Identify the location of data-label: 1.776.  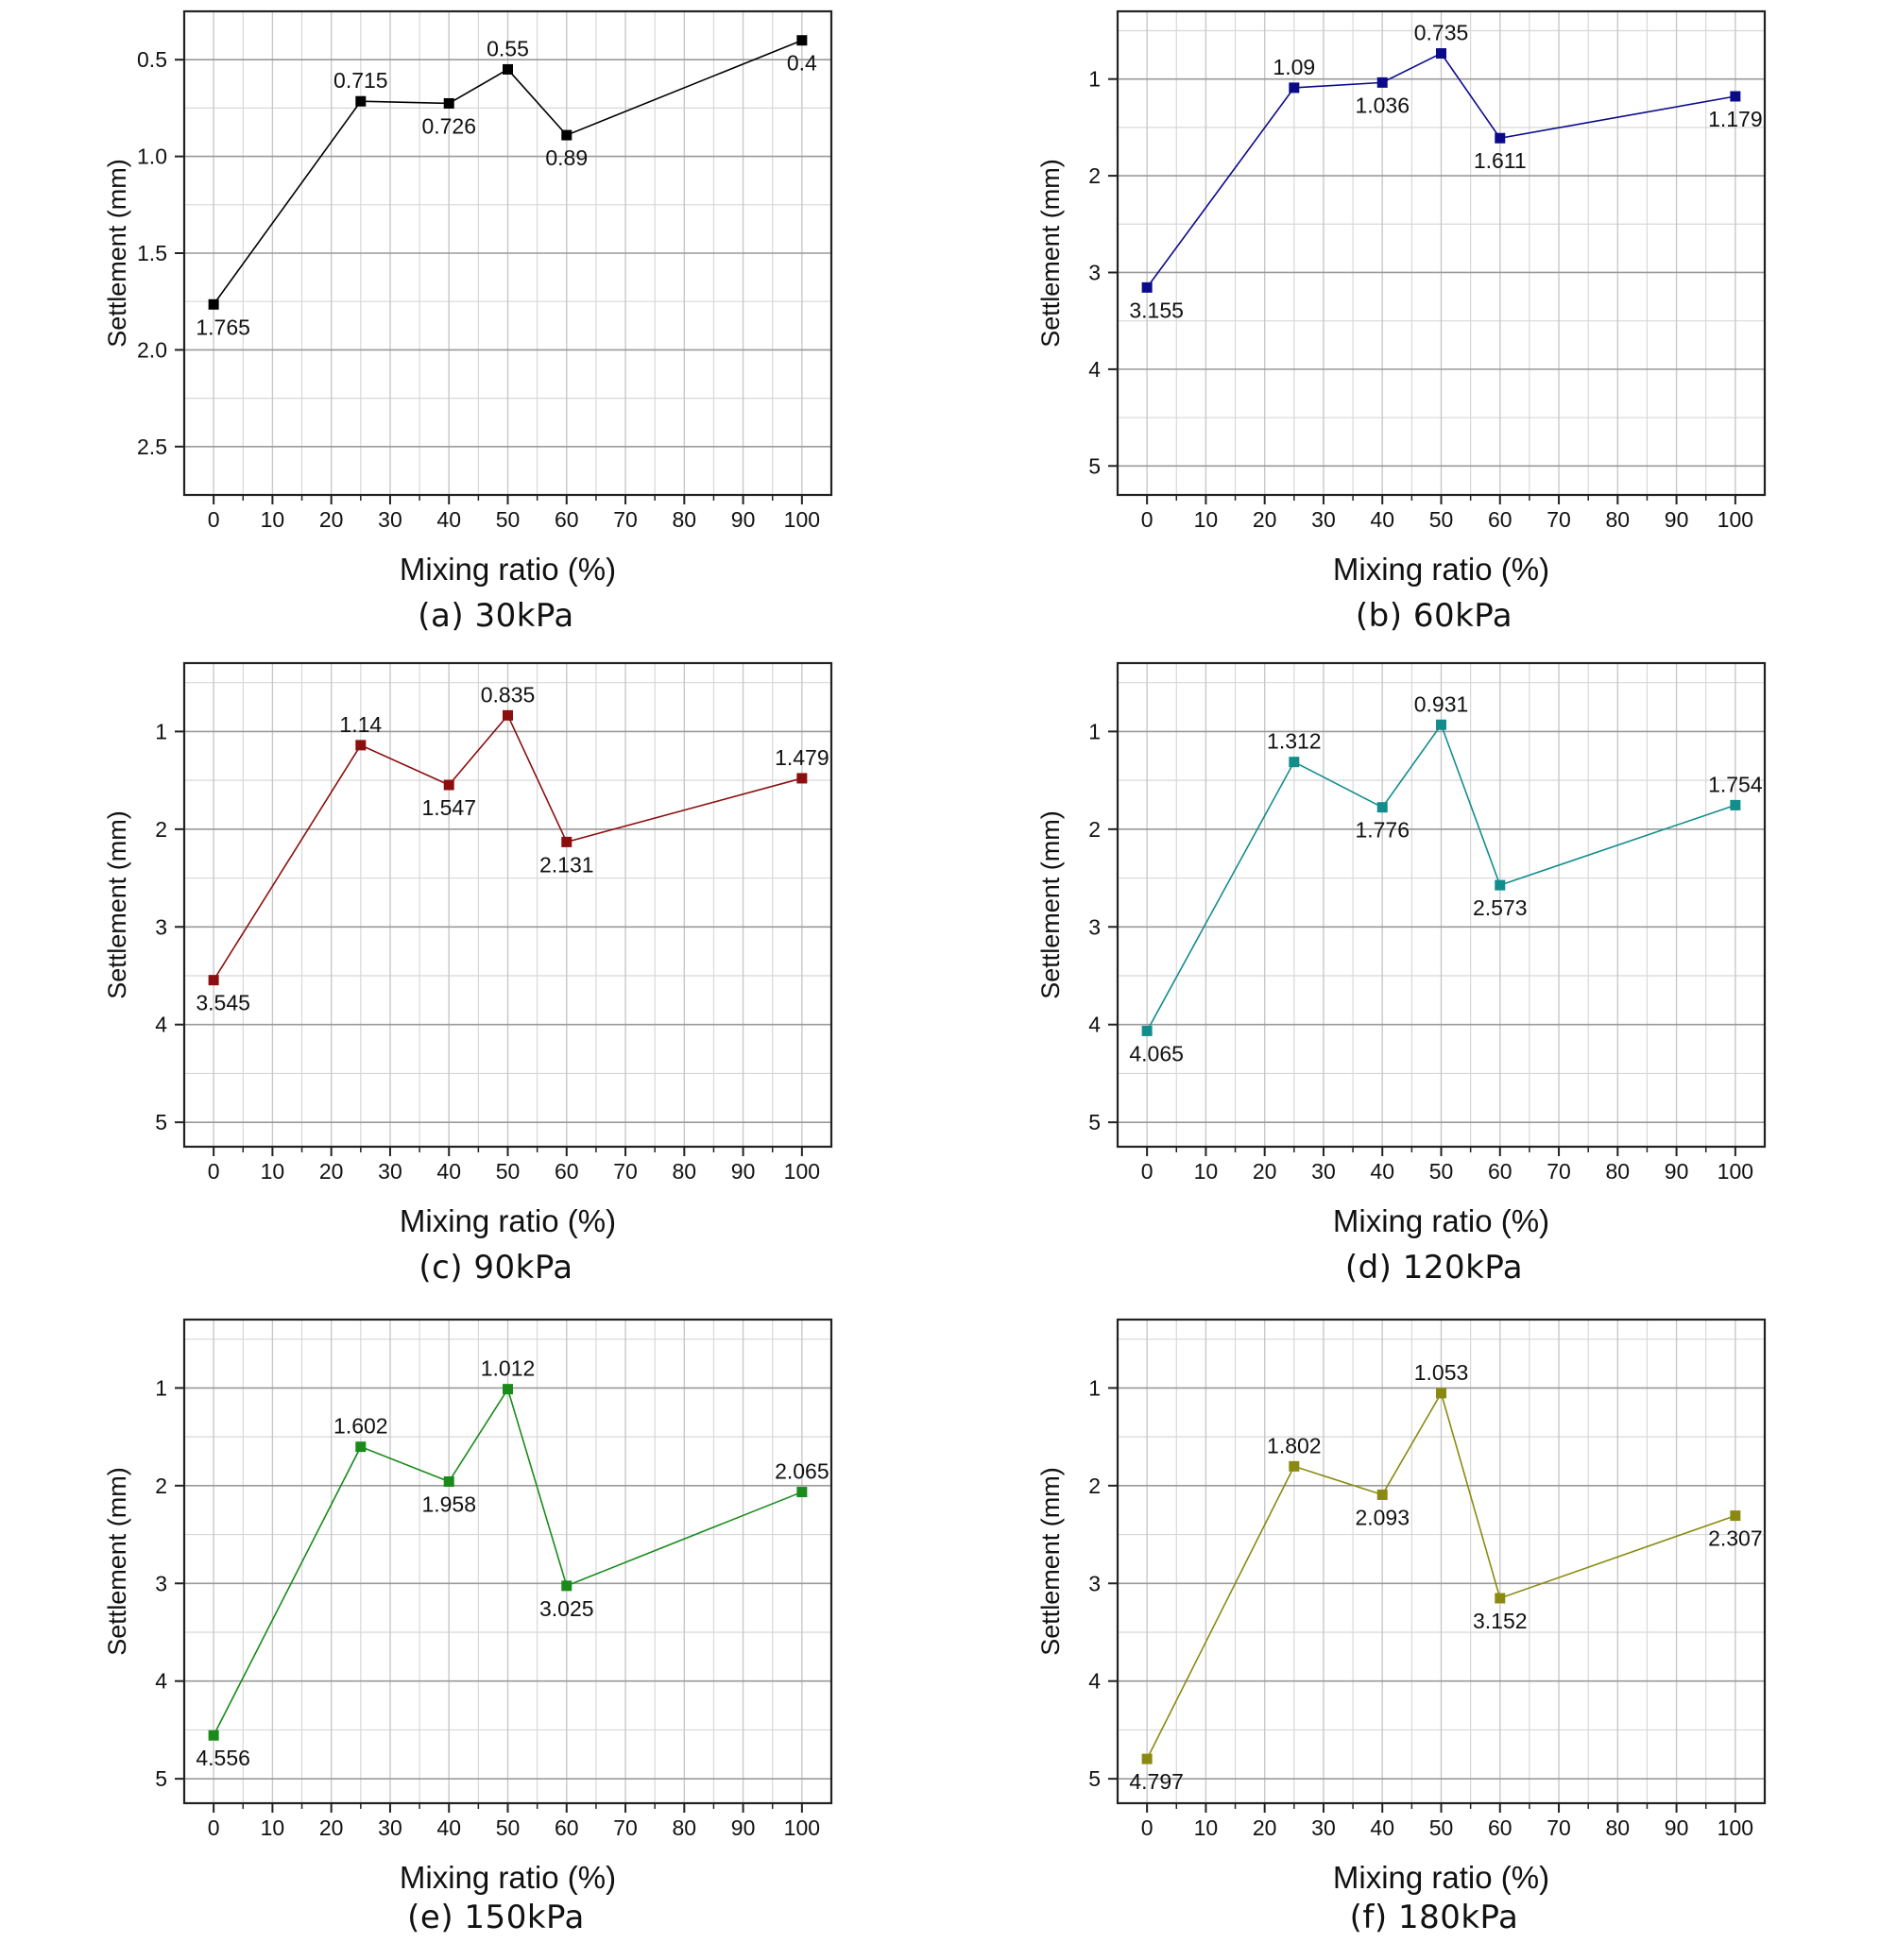
(1382, 830).